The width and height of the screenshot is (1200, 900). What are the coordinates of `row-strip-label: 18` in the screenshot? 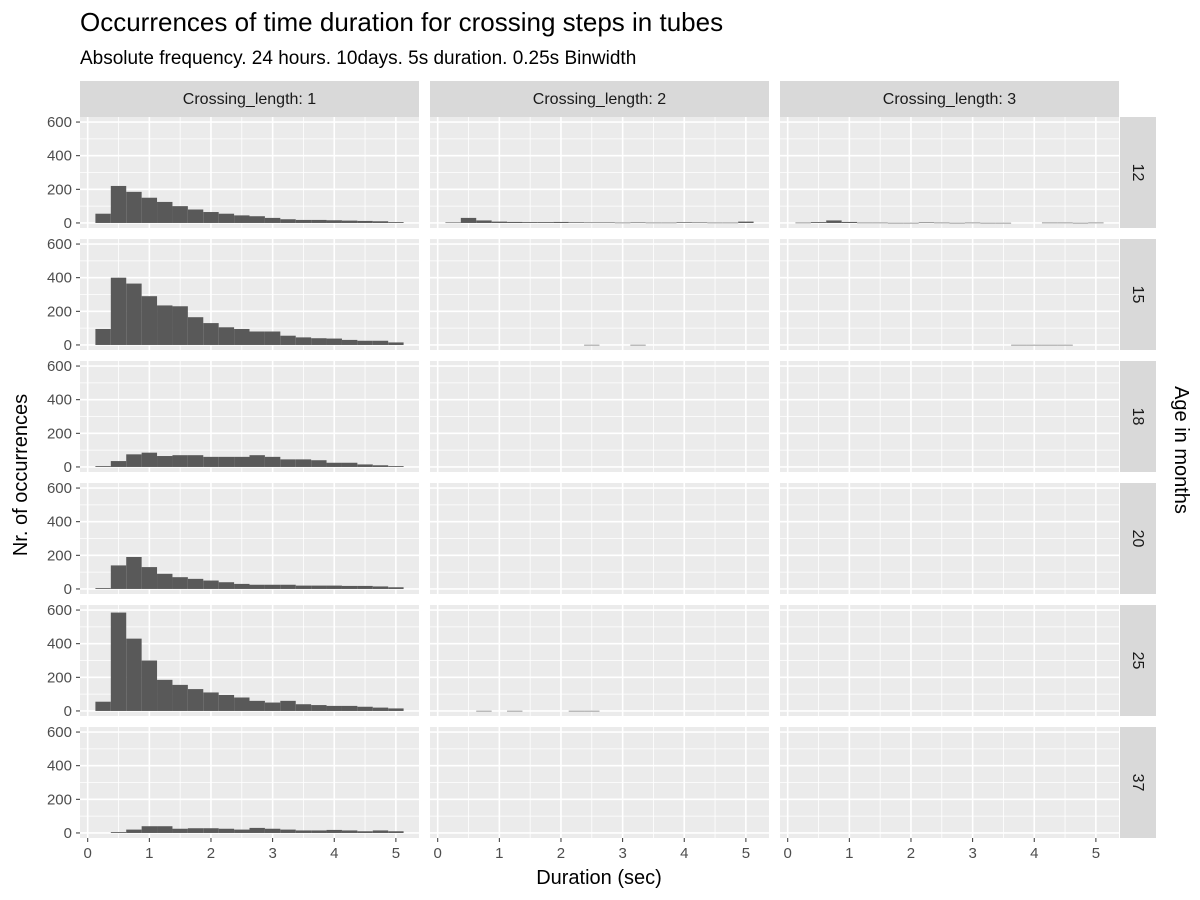 It's located at (1137, 417).